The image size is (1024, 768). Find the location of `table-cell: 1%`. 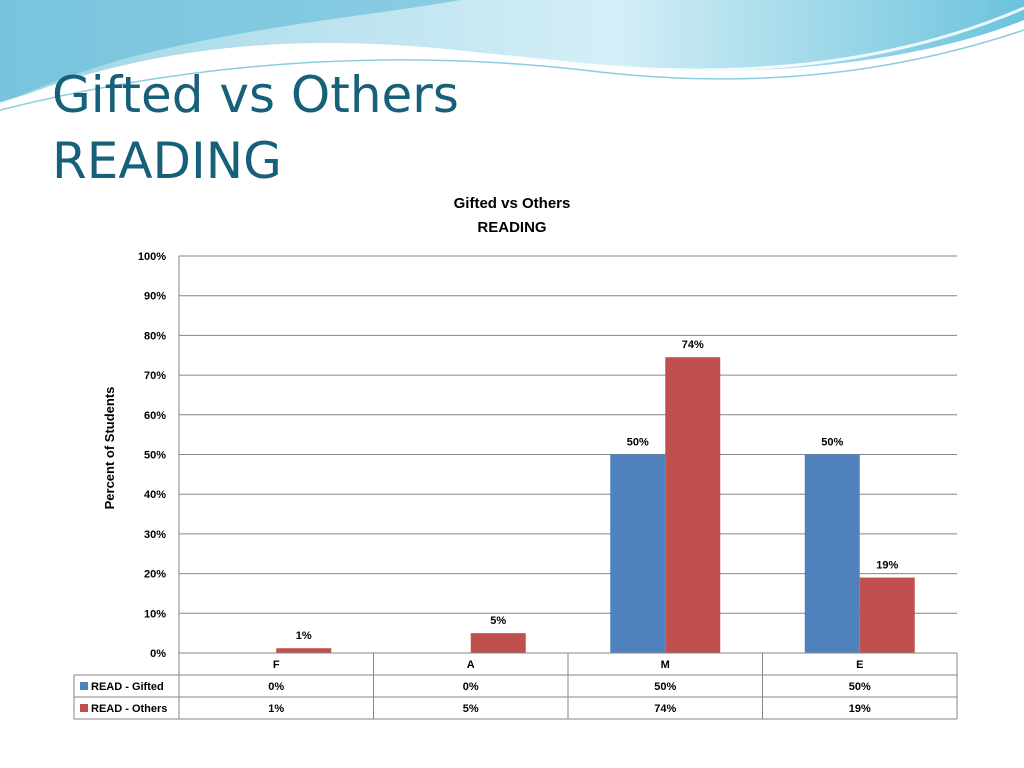

table-cell: 1% is located at coordinates (276, 709).